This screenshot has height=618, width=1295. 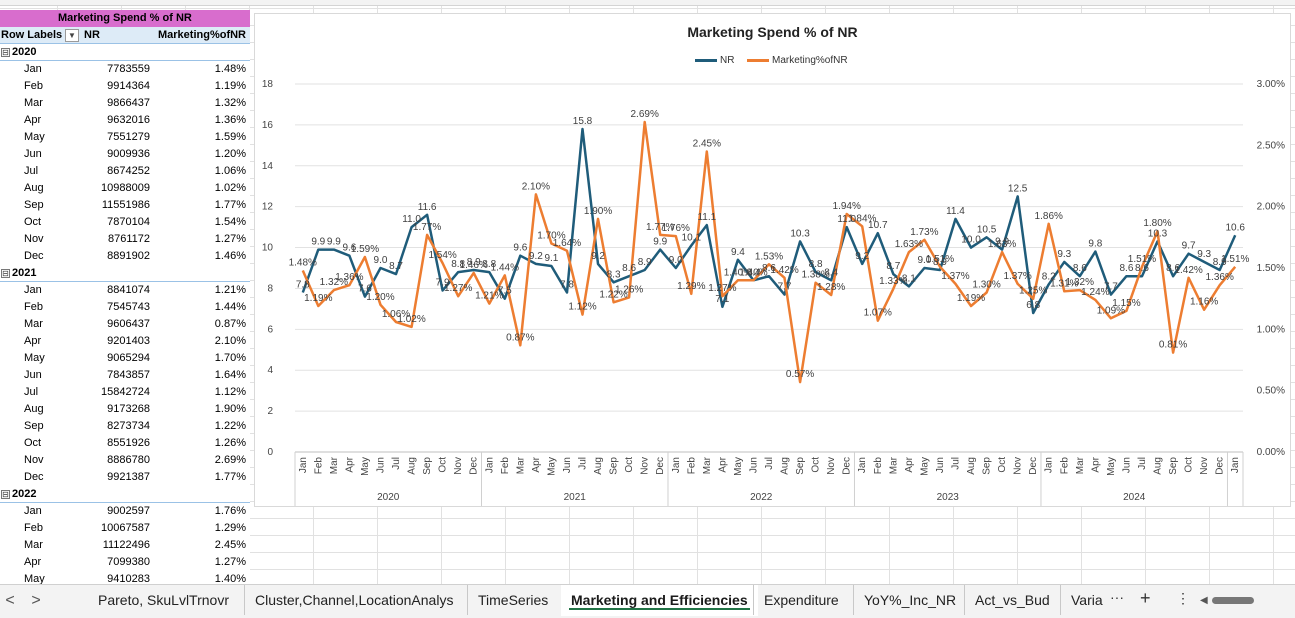 I want to click on pivot-year-row: ⊟ 2020, so click(x=125, y=52).